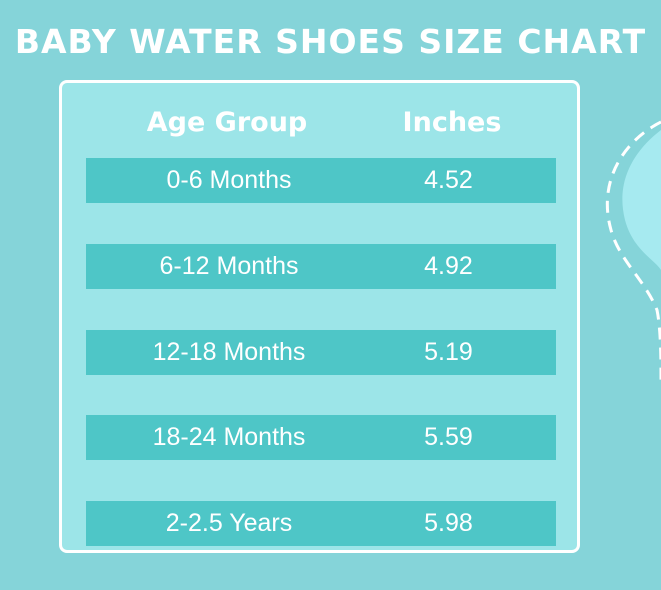 The image size is (661, 590). Describe the element at coordinates (448, 523) in the screenshot. I see `inches-cell: 5.98` at that location.